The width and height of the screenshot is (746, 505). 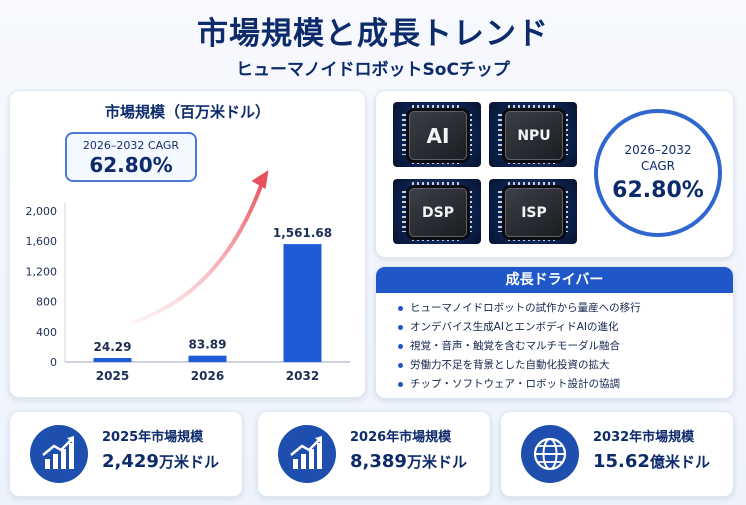 I want to click on x-category-label: 2025, so click(x=112, y=376).